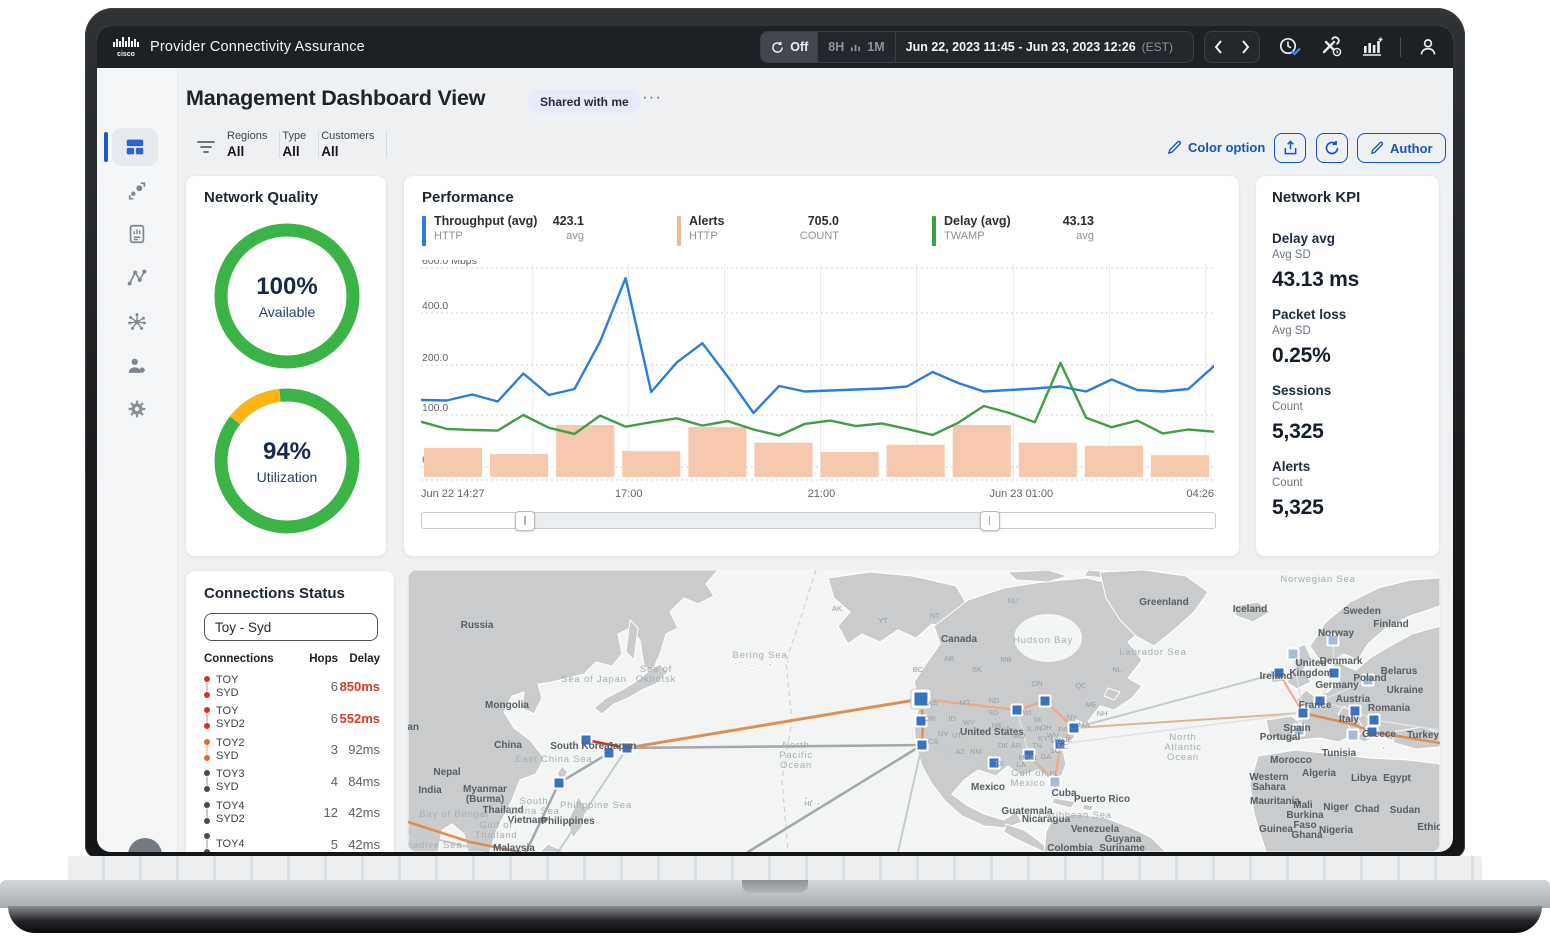 This screenshot has width=1550, height=936. I want to click on hops-value: 6, so click(334, 687).